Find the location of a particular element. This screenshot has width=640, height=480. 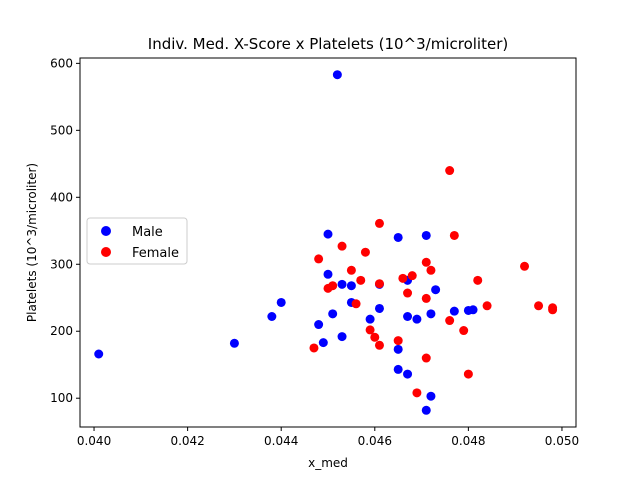

x-tick-label: 0.044 is located at coordinates (281, 441).